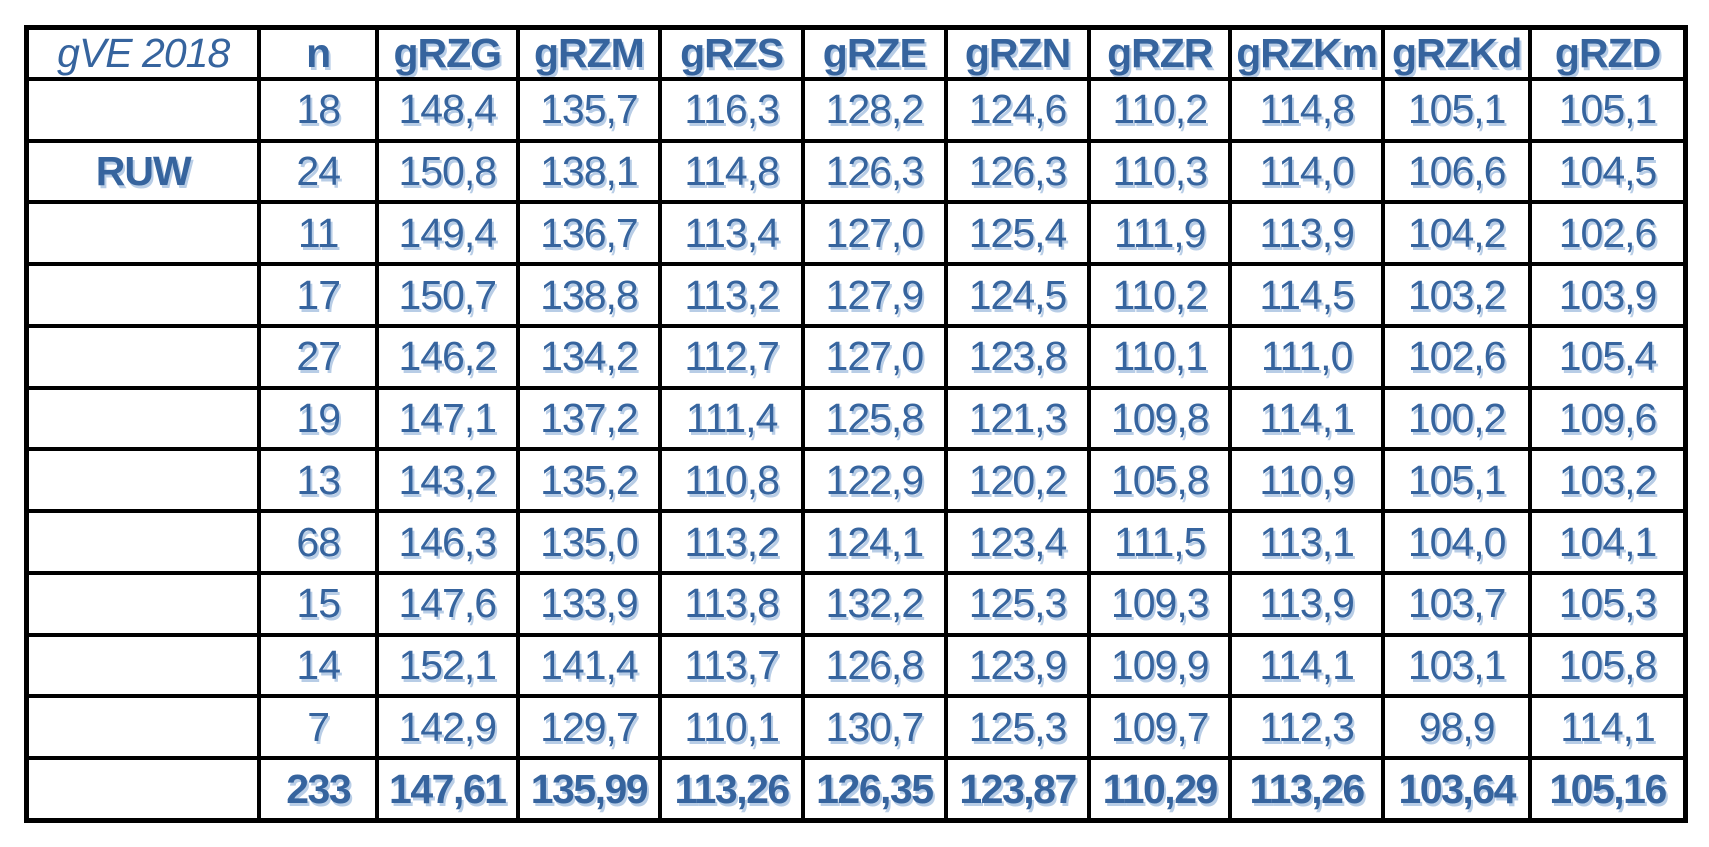  I want to click on data-cell: 13, so click(318, 480).